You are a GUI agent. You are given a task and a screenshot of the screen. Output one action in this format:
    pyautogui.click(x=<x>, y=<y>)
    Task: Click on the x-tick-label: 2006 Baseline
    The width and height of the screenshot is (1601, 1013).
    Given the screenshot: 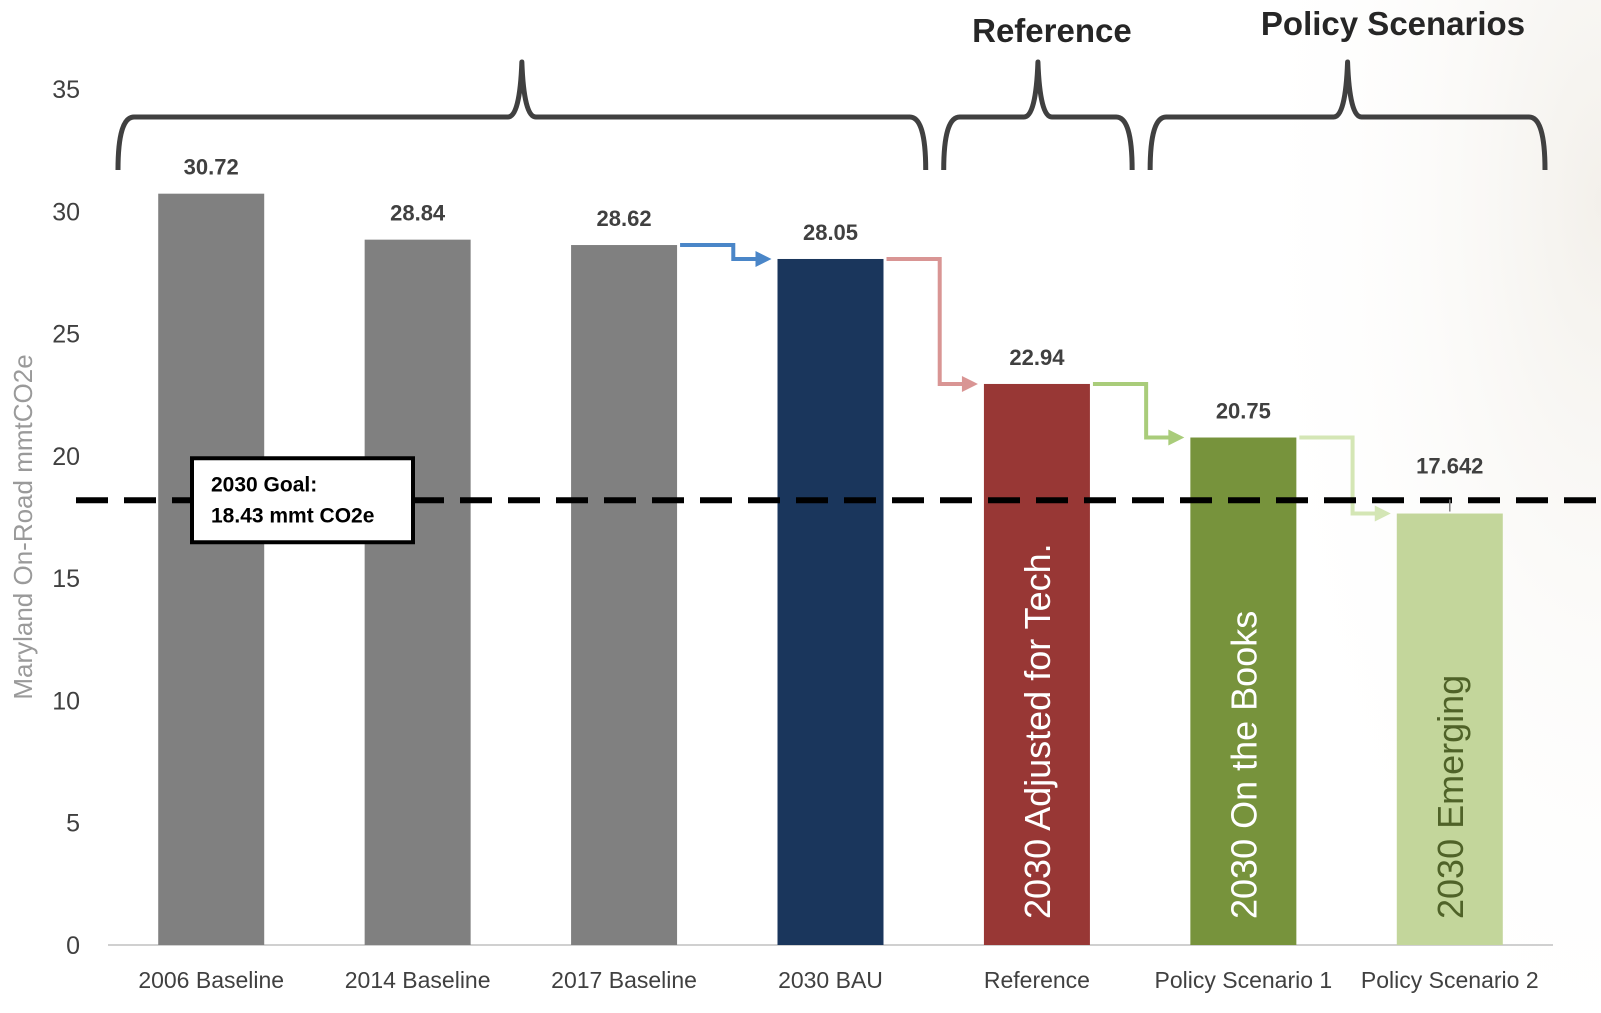 What is the action you would take?
    pyautogui.click(x=211, y=980)
    